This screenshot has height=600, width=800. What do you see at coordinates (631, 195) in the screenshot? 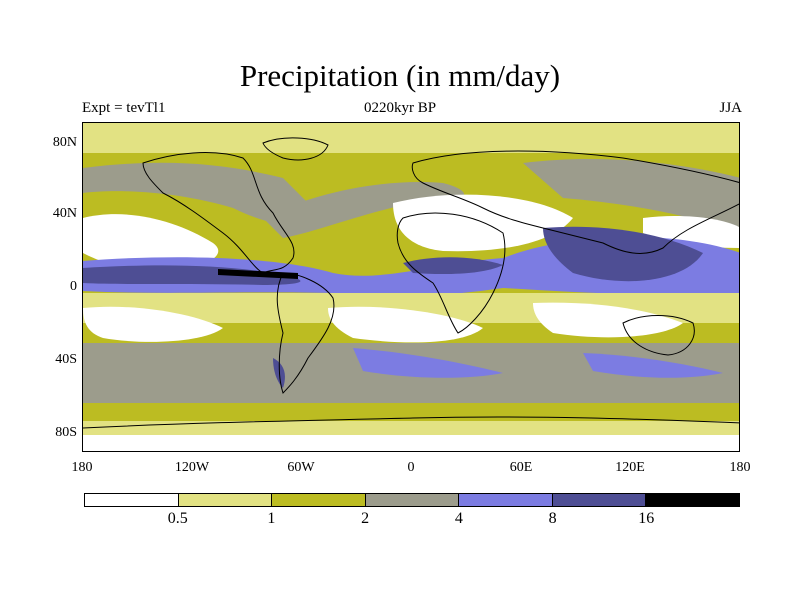
I see `siberia-band` at bounding box center [631, 195].